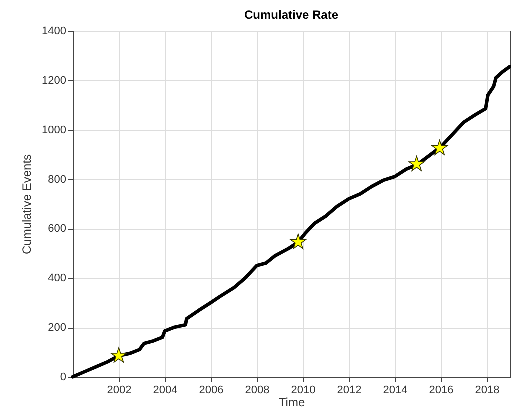 This screenshot has height=419, width=511. Describe the element at coordinates (54, 130) in the screenshot. I see `y-tick-label: 1000` at that location.